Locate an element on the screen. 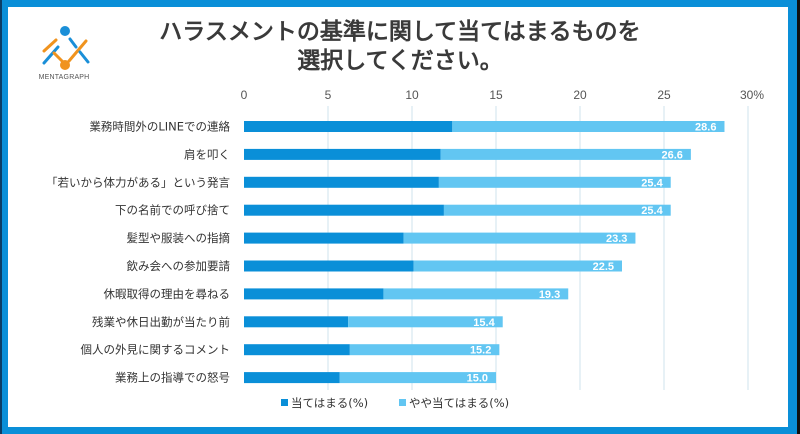 The width and height of the screenshot is (800, 434). chart-title-line-1: ハラスメントの基準に関して当てはまるものを is located at coordinates (400, 32).